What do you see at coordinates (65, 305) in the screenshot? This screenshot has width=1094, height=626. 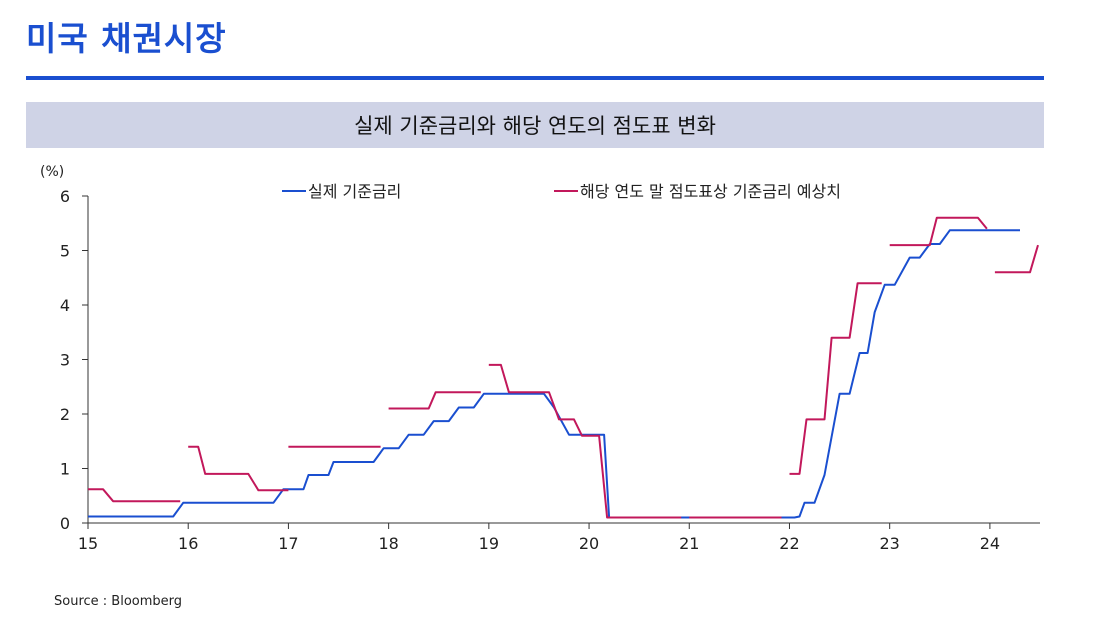 I see `y-tick-label: 4` at bounding box center [65, 305].